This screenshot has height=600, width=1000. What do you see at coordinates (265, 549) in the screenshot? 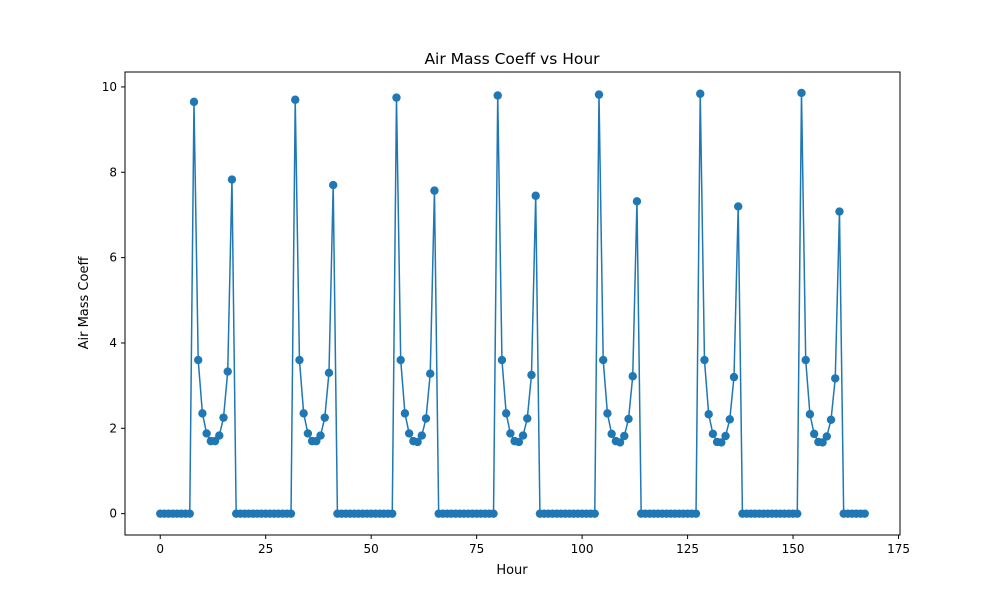
I see `x-tick-label: 25` at bounding box center [265, 549].